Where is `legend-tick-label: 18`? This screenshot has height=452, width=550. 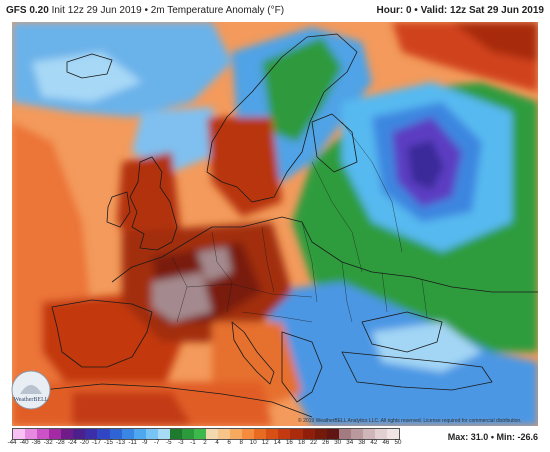
legend-tick-label: 18 is located at coordinates (301, 442).